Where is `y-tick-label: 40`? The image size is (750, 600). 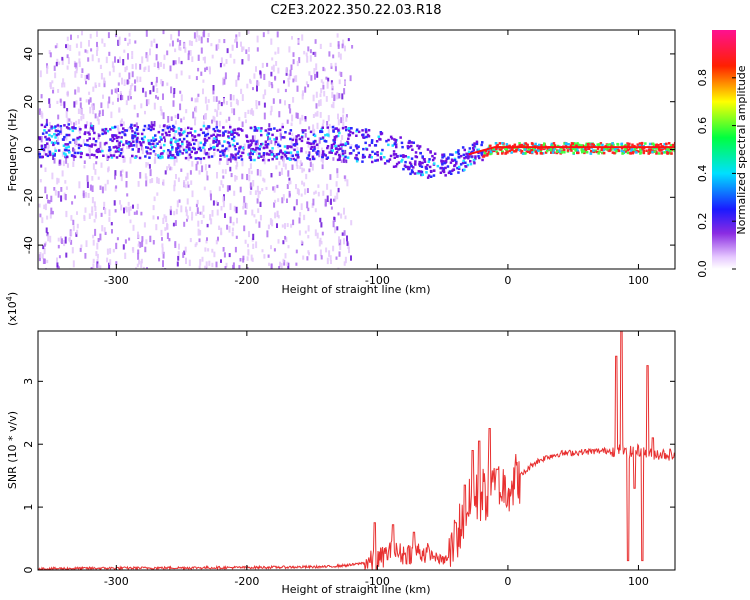 y-tick-label: 40 is located at coordinates (28, 54).